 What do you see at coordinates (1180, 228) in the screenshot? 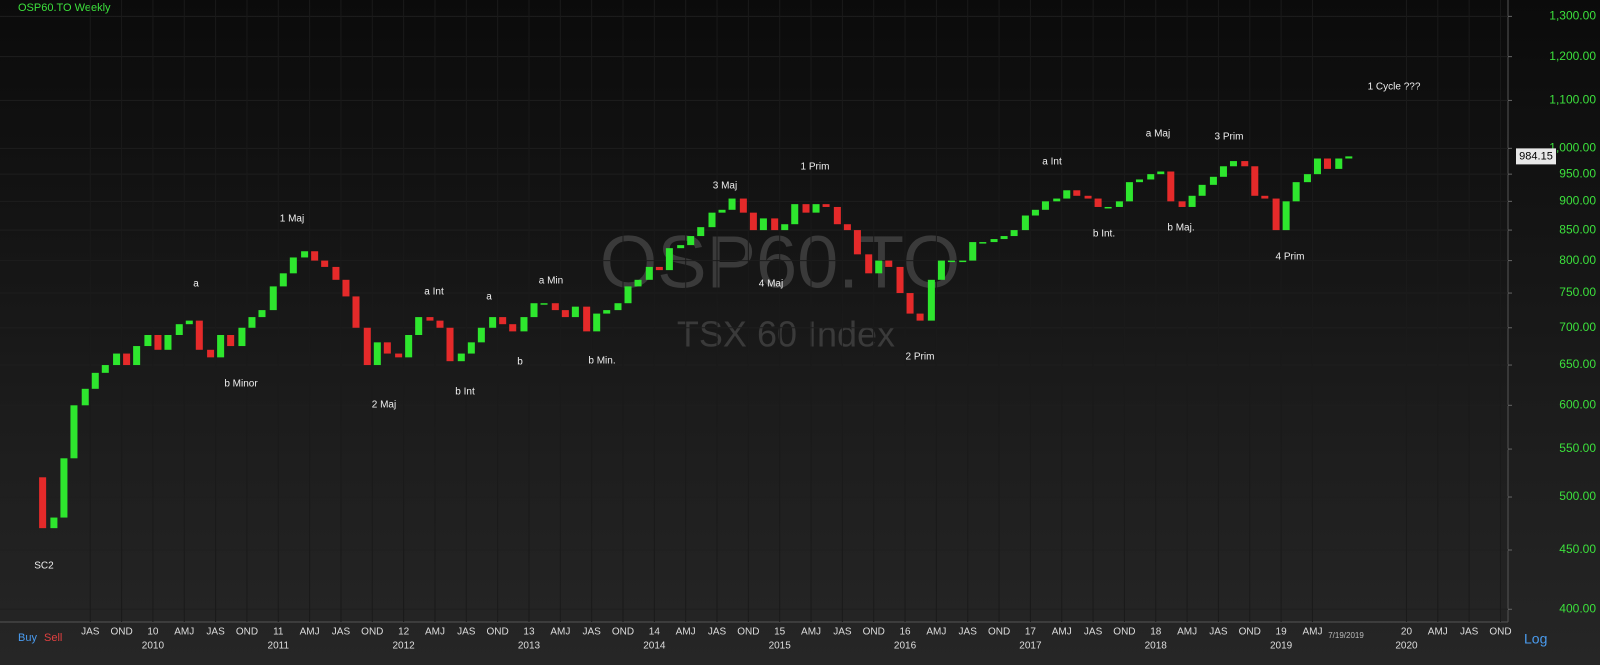
I see `wave-label: b Maj.` at bounding box center [1180, 228].